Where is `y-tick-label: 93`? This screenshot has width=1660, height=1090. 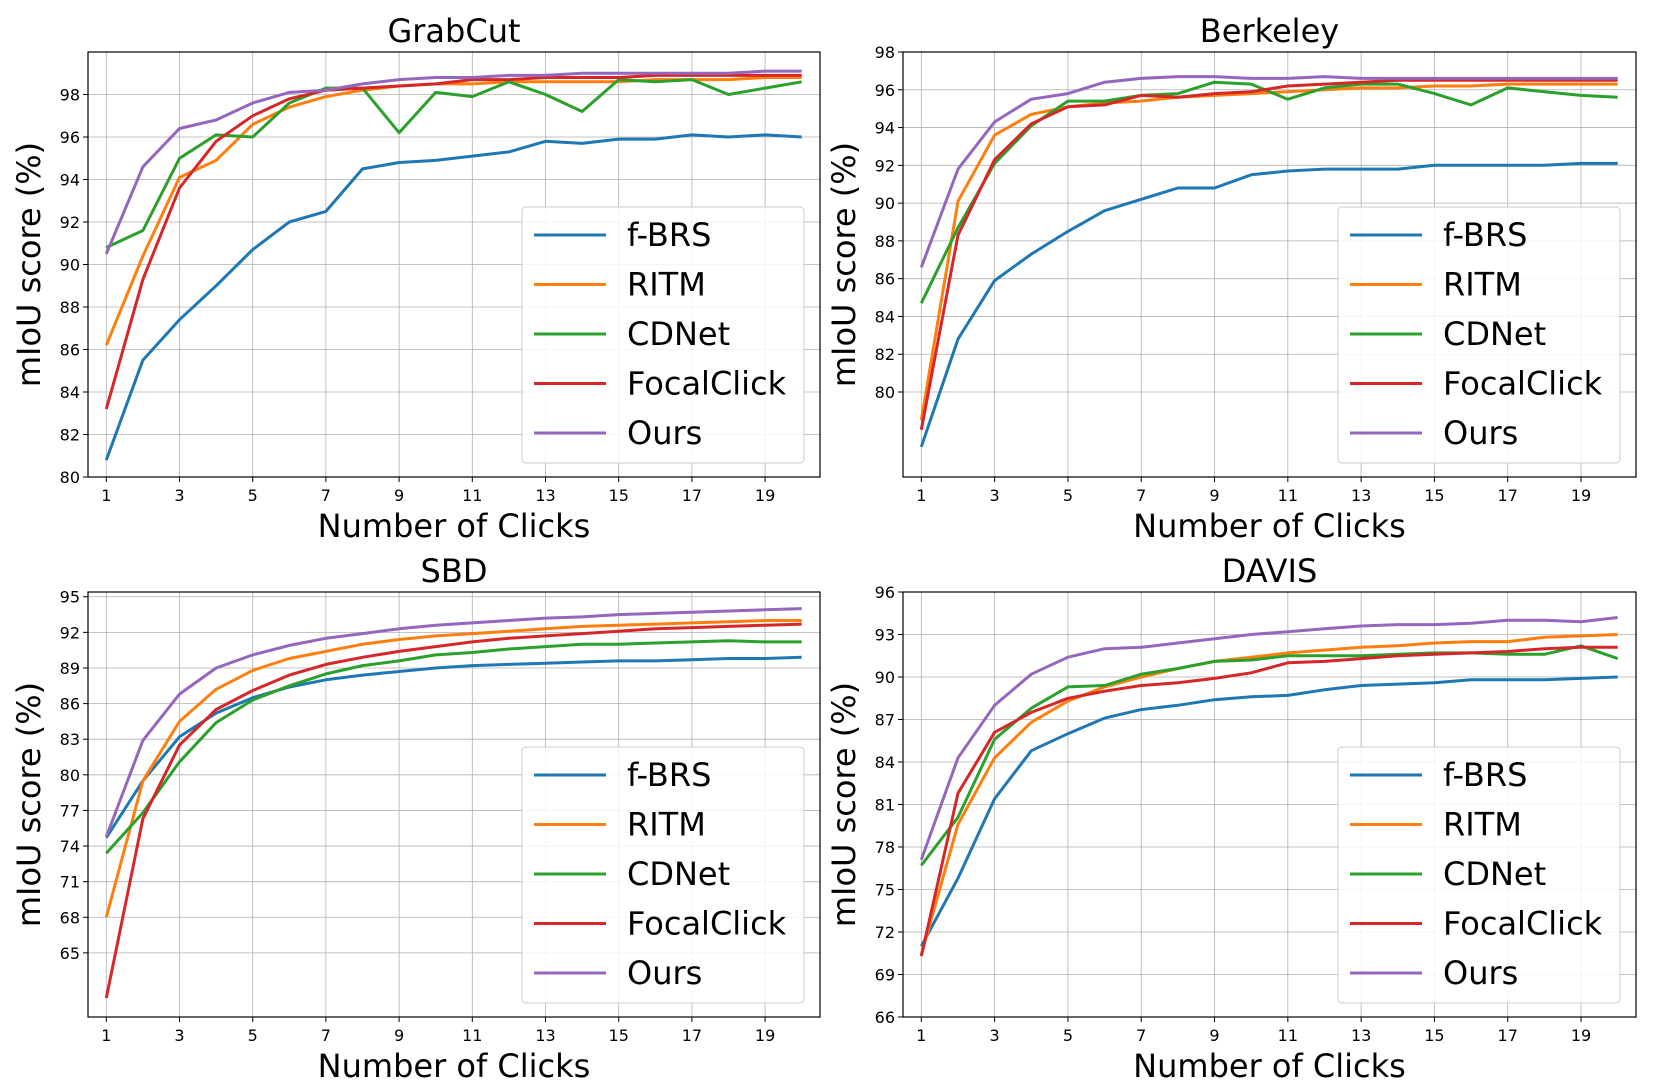
y-tick-label: 93 is located at coordinates (885, 635).